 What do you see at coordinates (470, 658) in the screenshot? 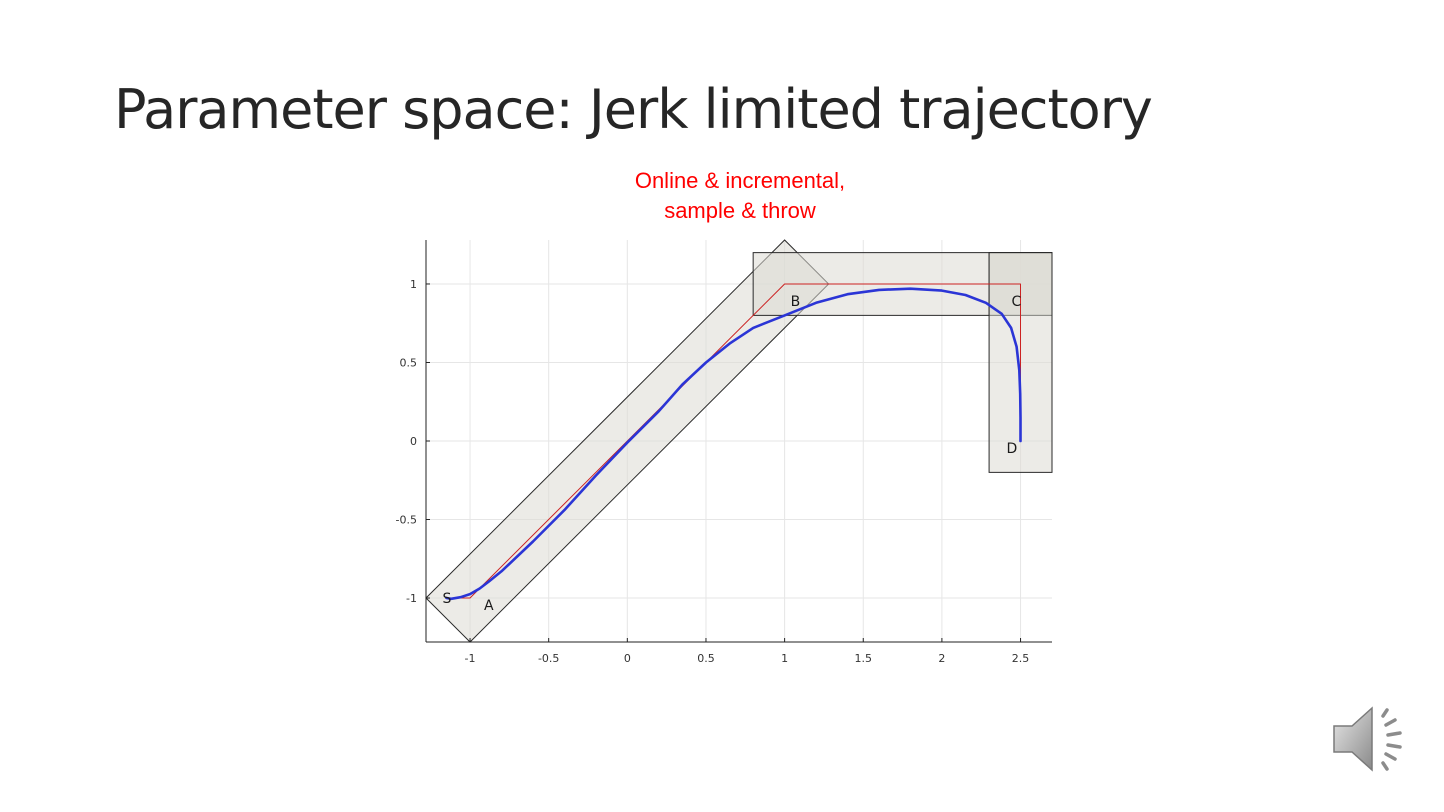
I see `x-tick-label: -1` at bounding box center [470, 658].